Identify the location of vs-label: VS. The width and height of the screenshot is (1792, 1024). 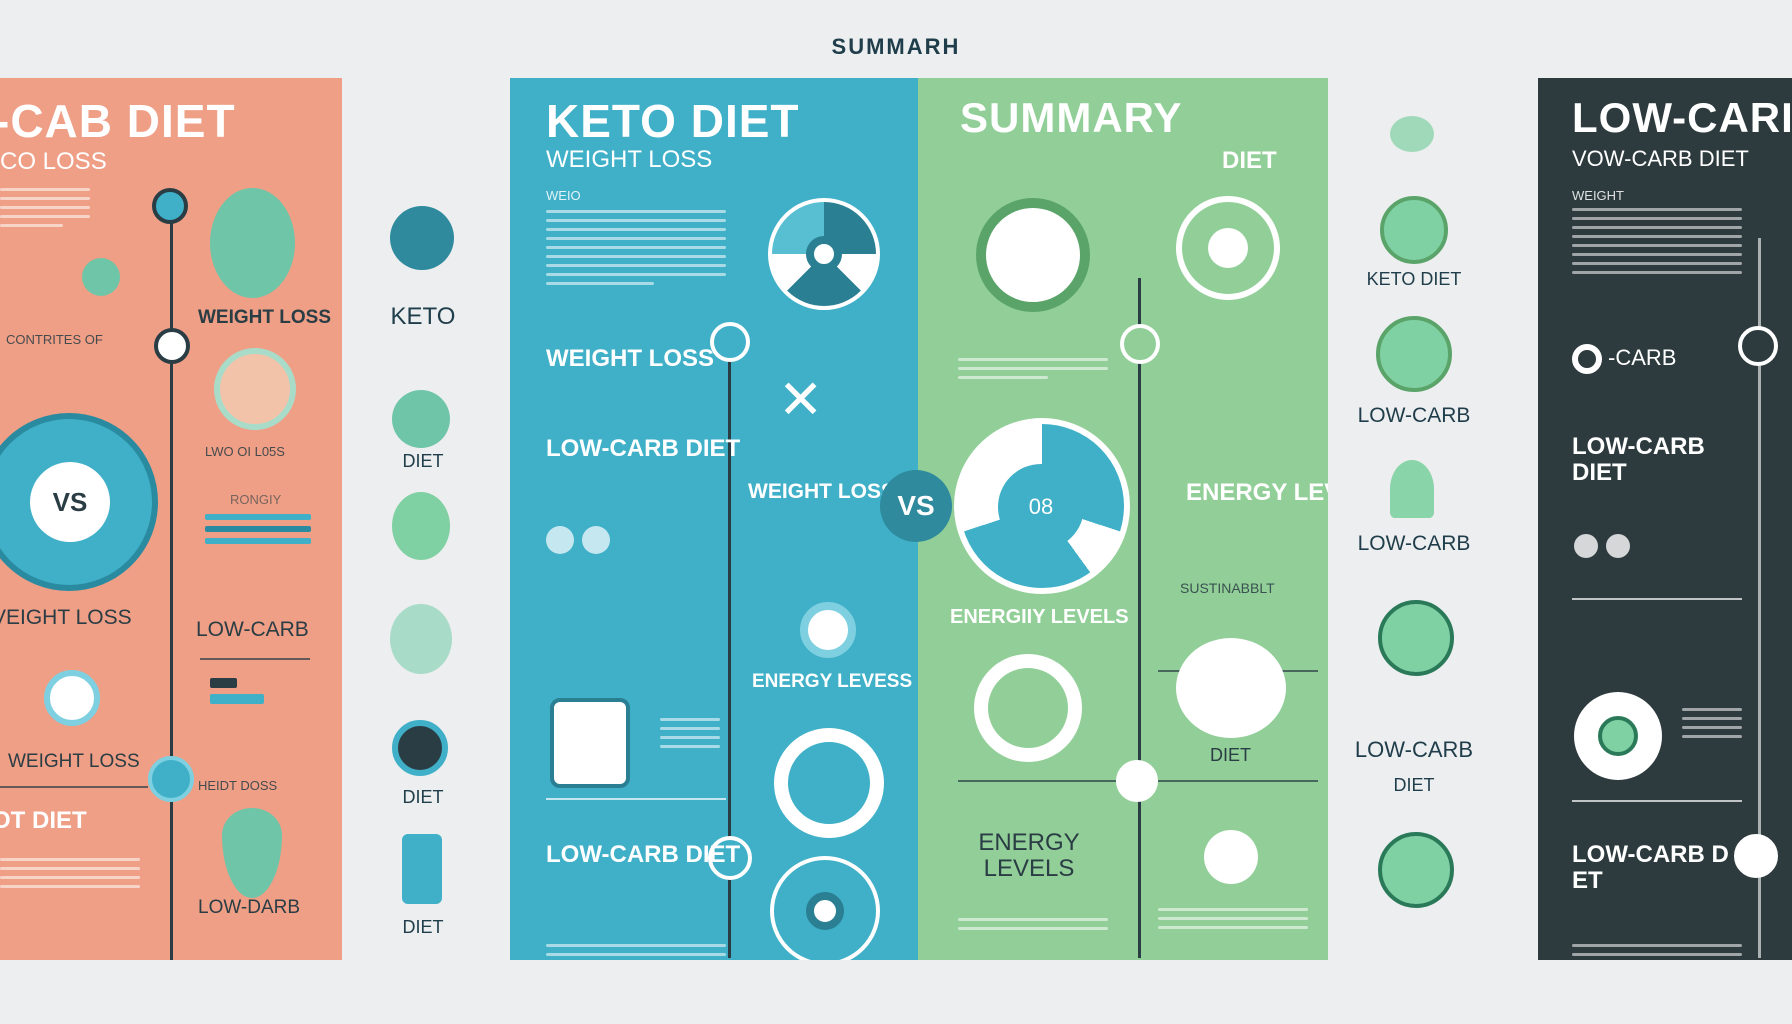
(70, 502).